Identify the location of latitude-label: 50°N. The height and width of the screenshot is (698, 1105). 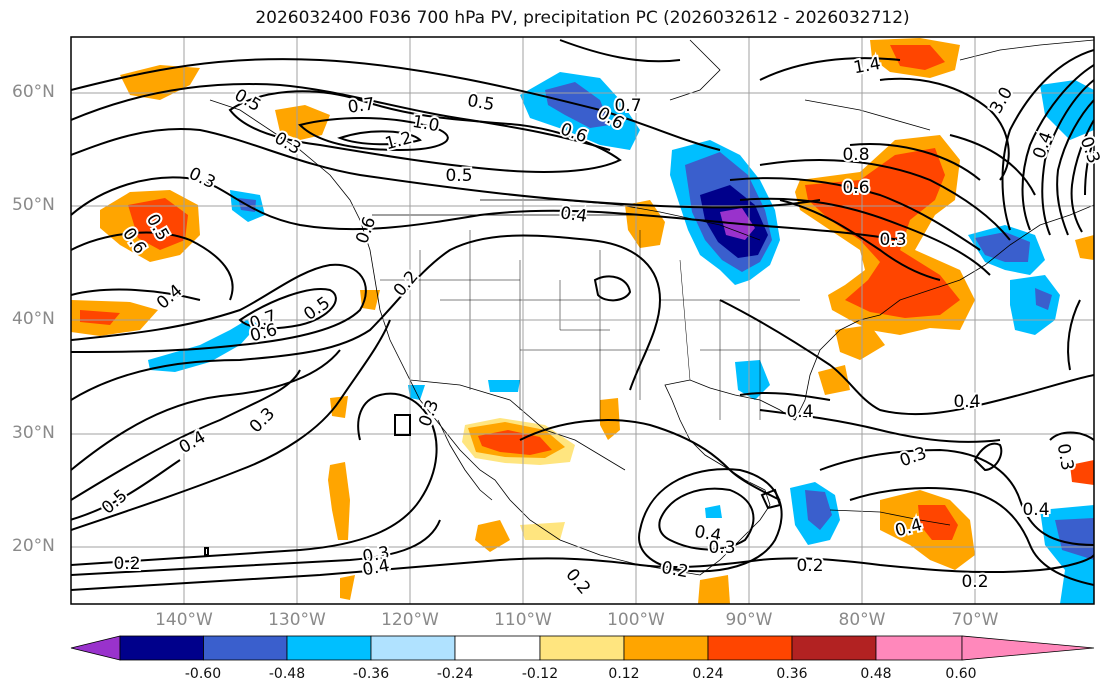
(33, 205).